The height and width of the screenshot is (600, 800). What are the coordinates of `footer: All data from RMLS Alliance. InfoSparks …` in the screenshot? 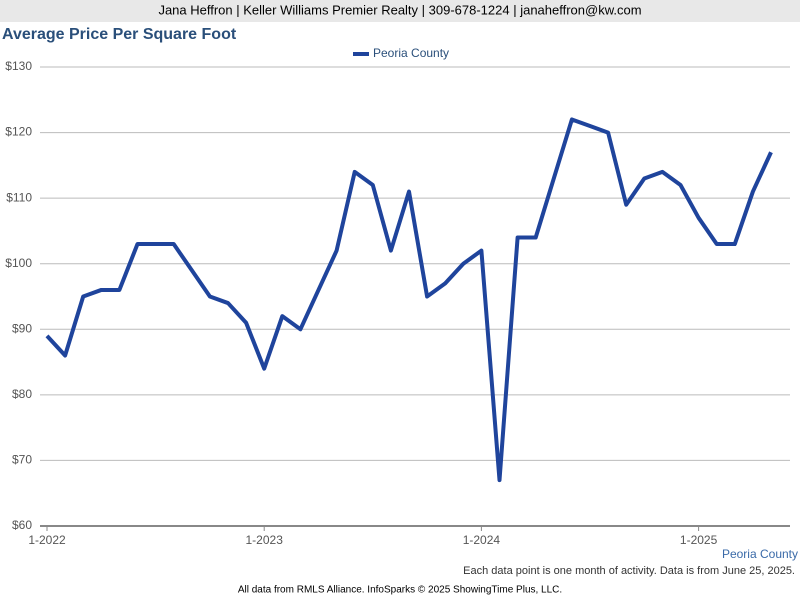 It's located at (400, 590).